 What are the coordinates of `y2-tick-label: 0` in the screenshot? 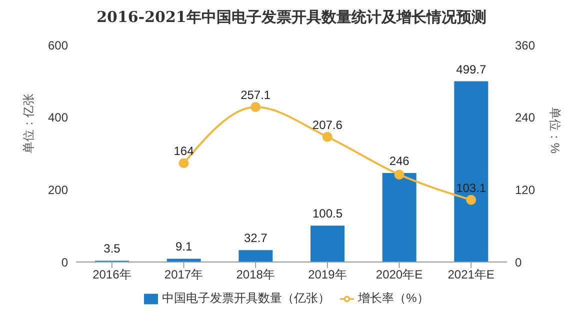 It's located at (518, 262).